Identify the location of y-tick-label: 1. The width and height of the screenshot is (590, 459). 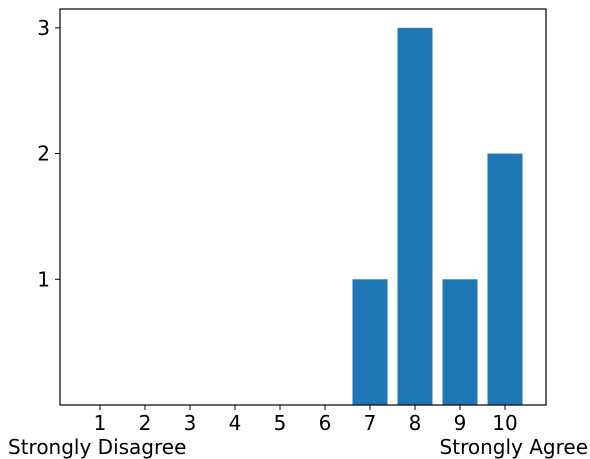
(43, 279).